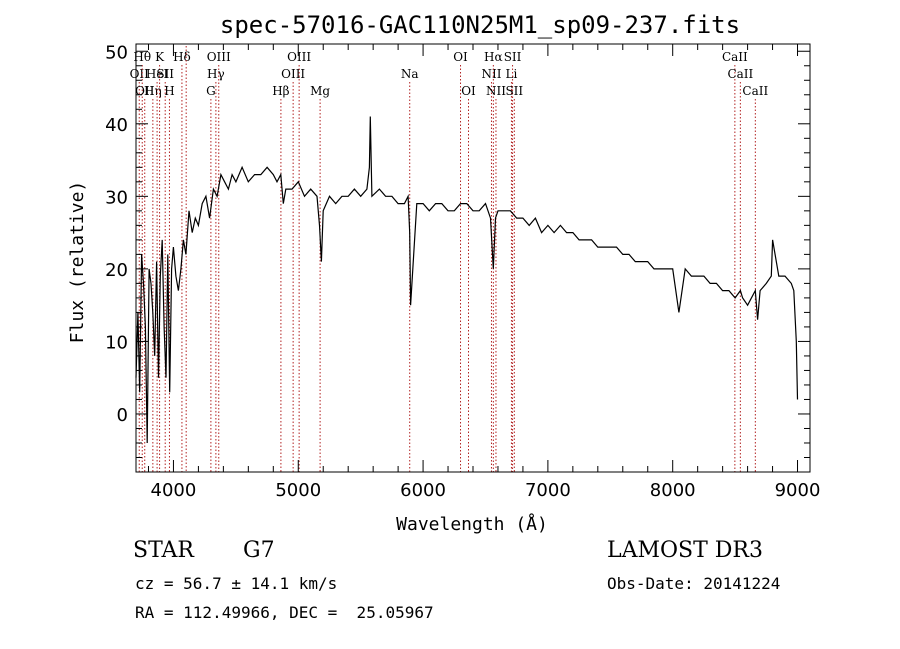 The image size is (900, 649). I want to click on line-label: HeI, so click(157, 74).